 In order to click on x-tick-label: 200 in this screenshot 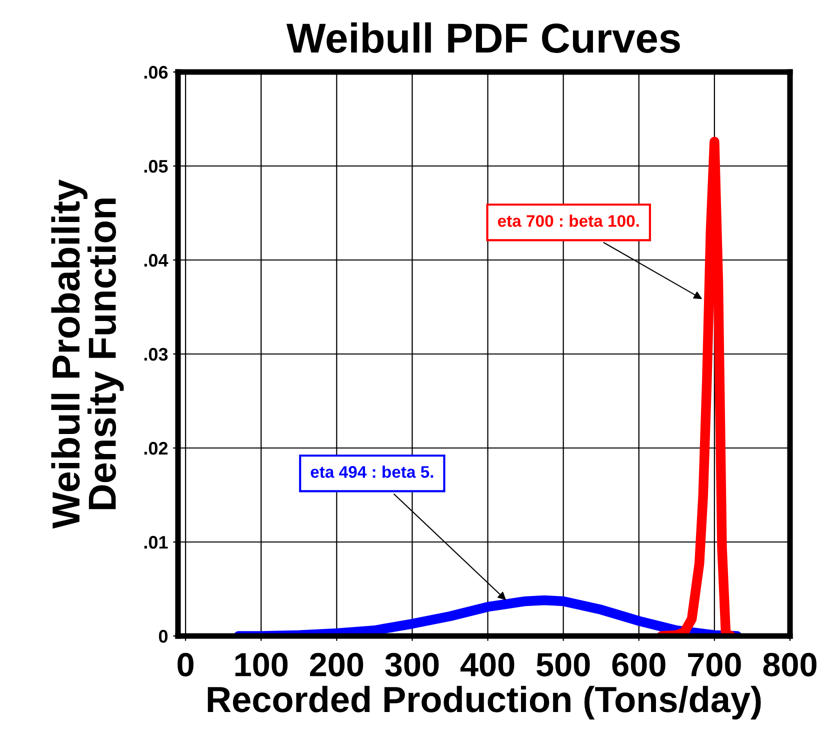, I will do `click(337, 664)`.